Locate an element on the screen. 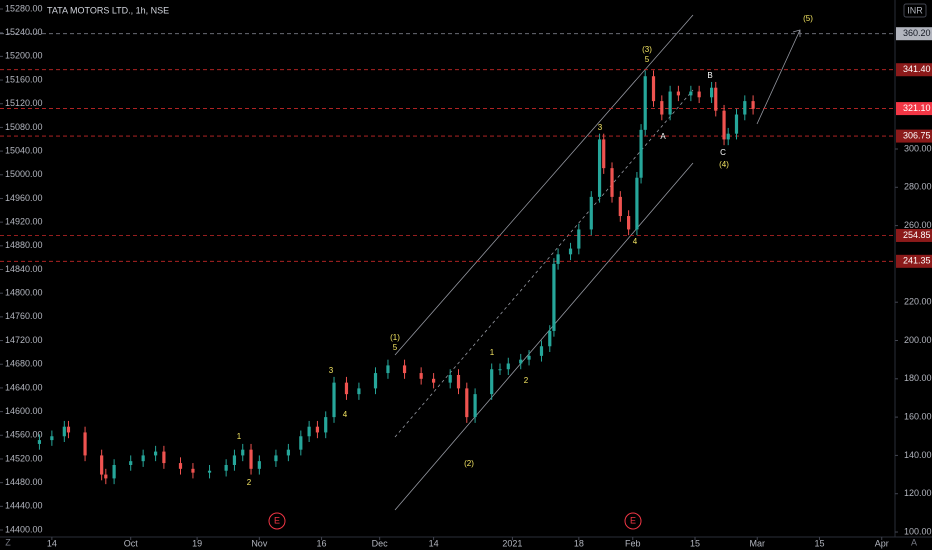 The image size is (932, 550). y2-tick-label: 14920.00 is located at coordinates (24, 222).